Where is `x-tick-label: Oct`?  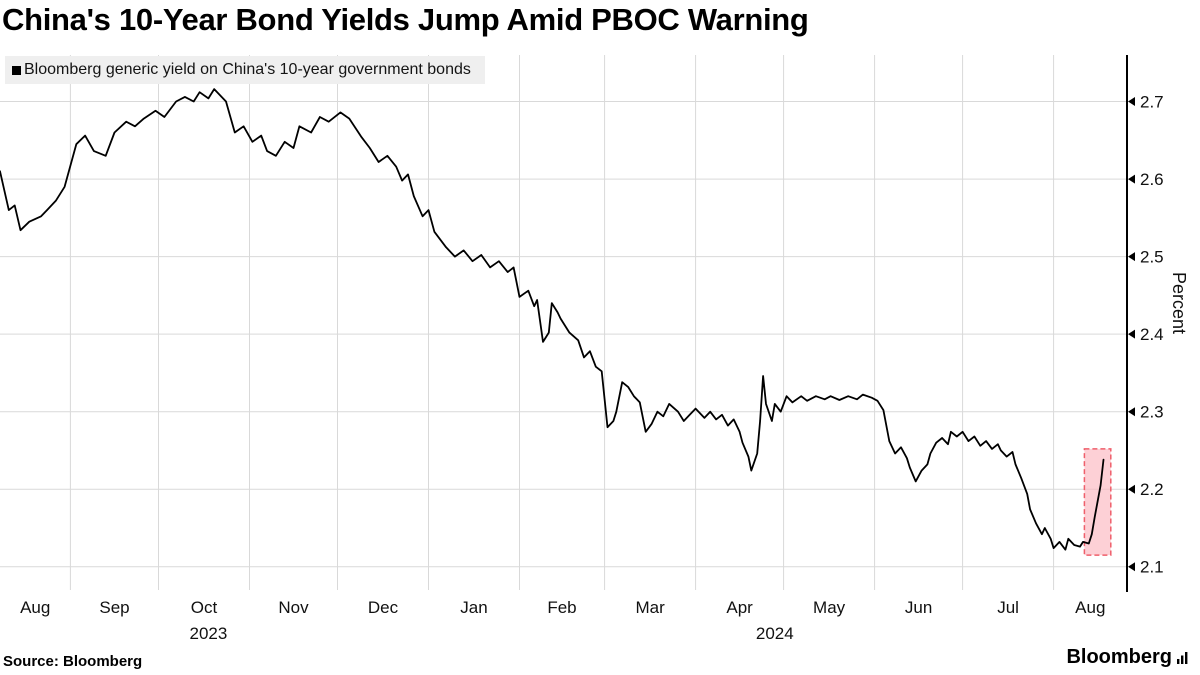 x-tick-label: Oct is located at coordinates (204, 607).